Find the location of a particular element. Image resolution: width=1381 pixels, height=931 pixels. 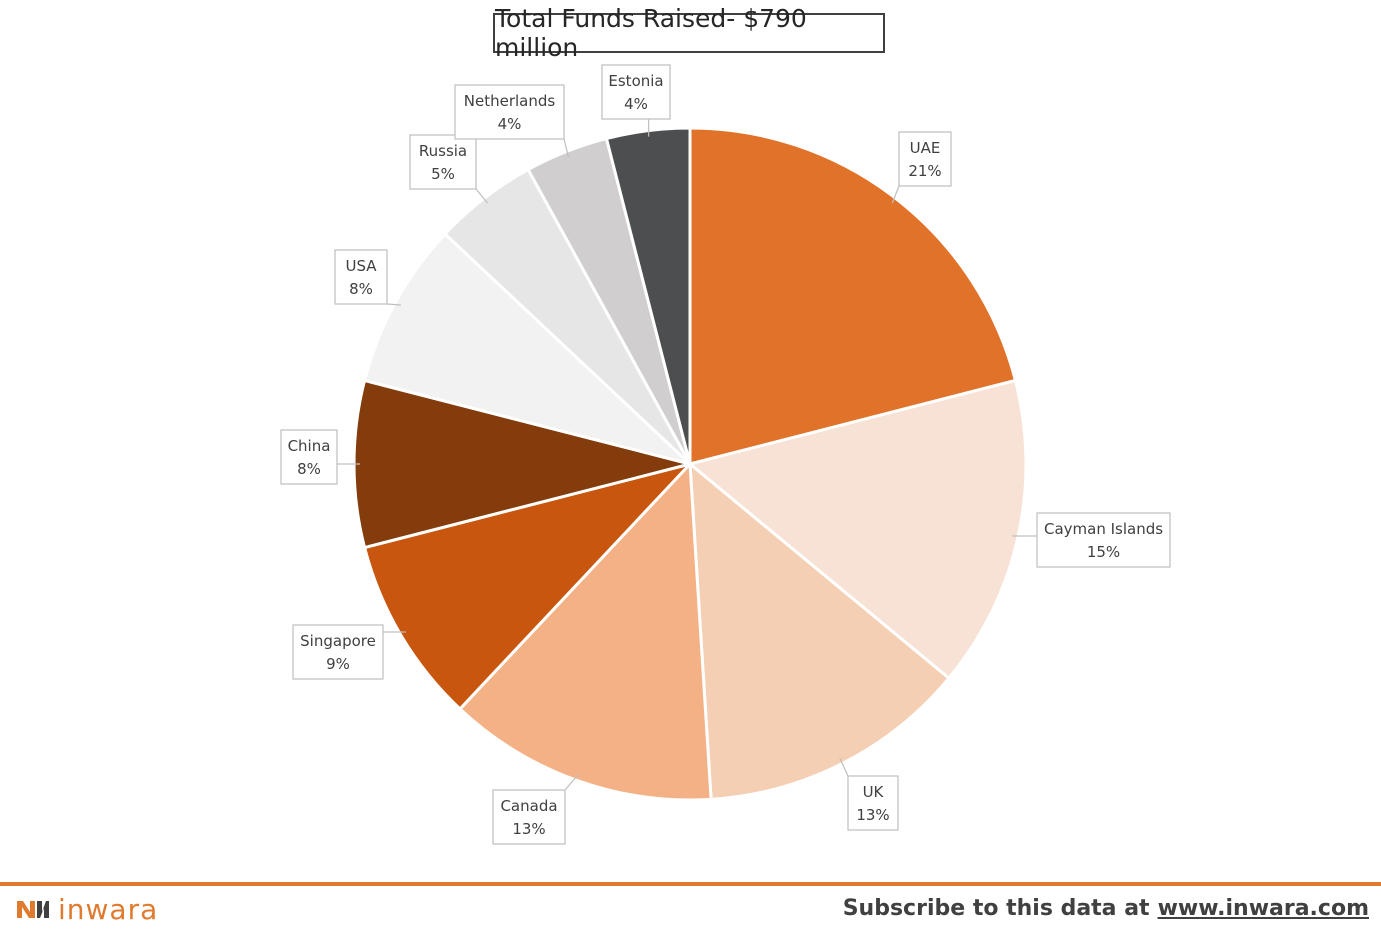

data-label-name: UK is located at coordinates (874, 792).